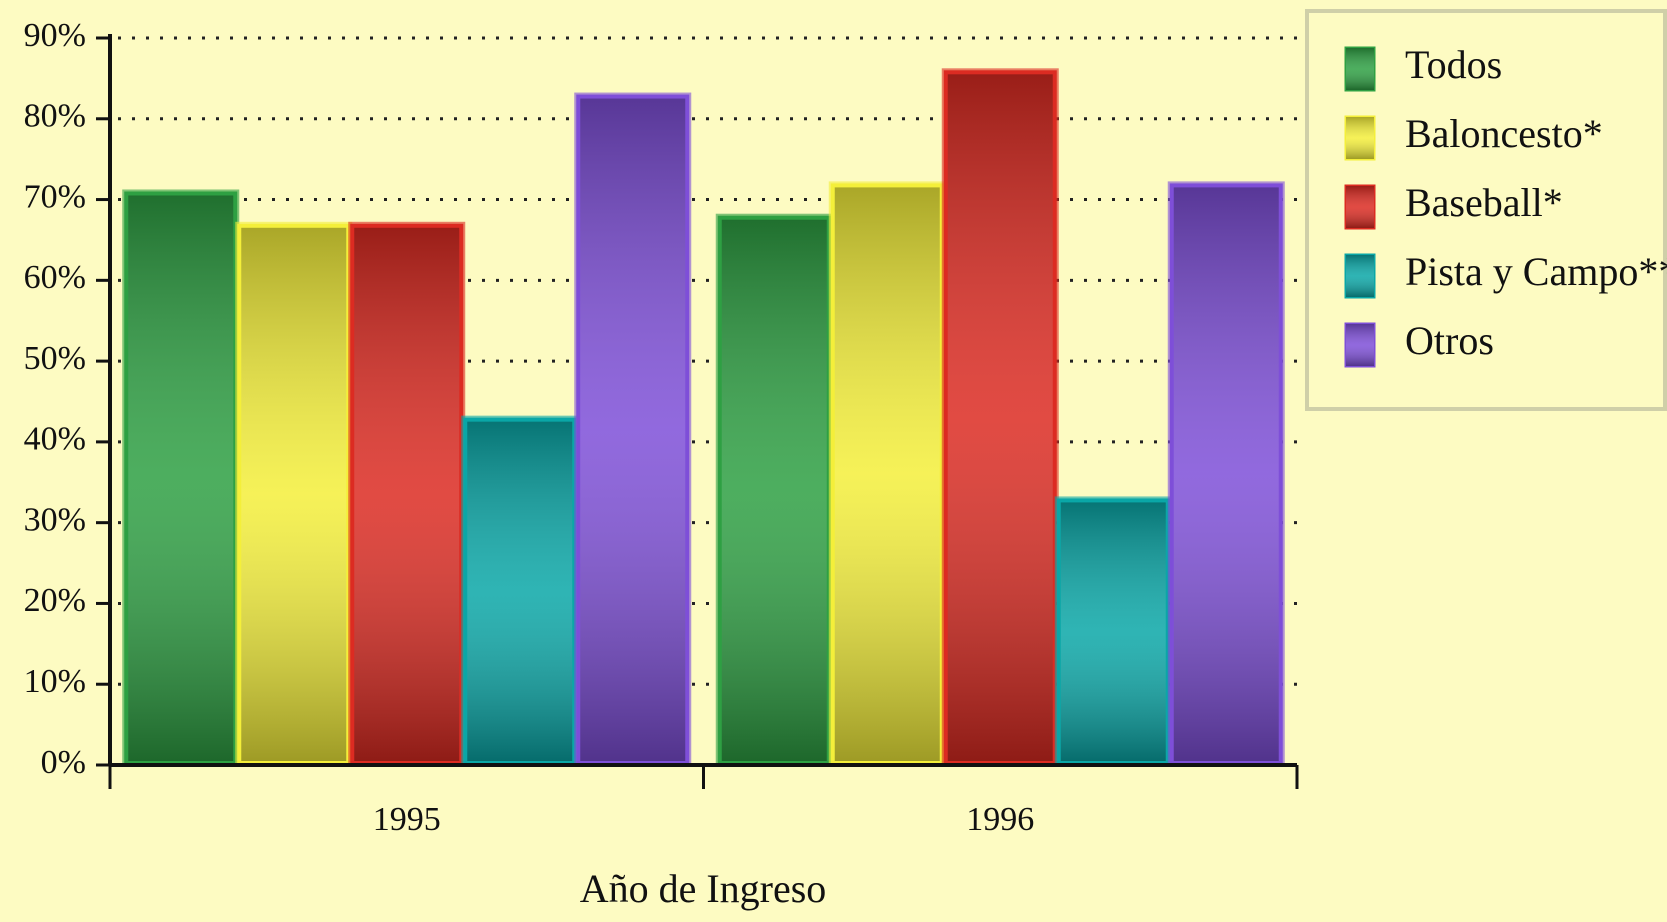  I want to click on legend-label: Otros, so click(1449, 340).